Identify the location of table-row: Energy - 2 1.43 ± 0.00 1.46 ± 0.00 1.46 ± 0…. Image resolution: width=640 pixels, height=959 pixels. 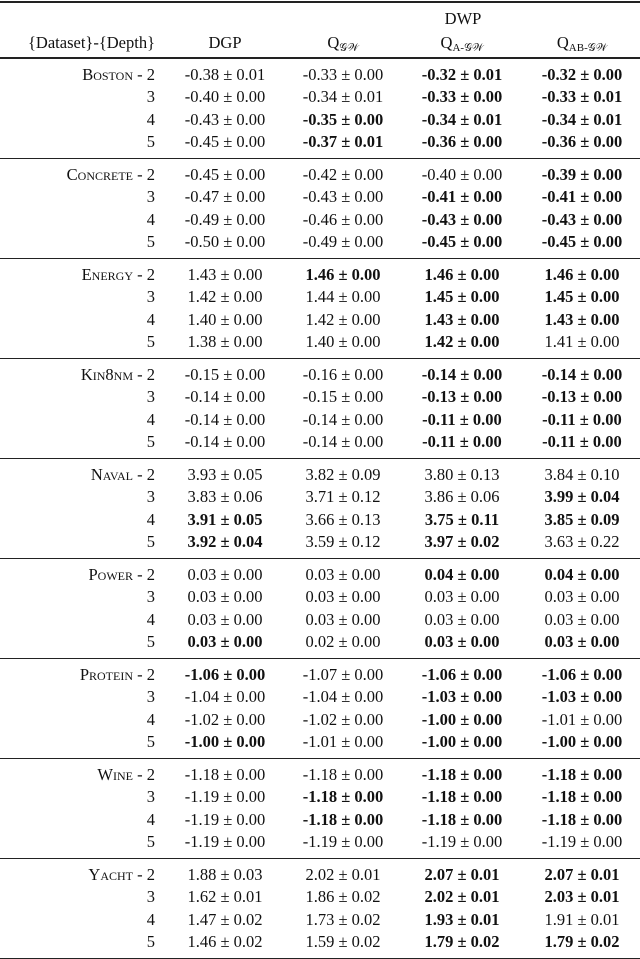
(320, 275).